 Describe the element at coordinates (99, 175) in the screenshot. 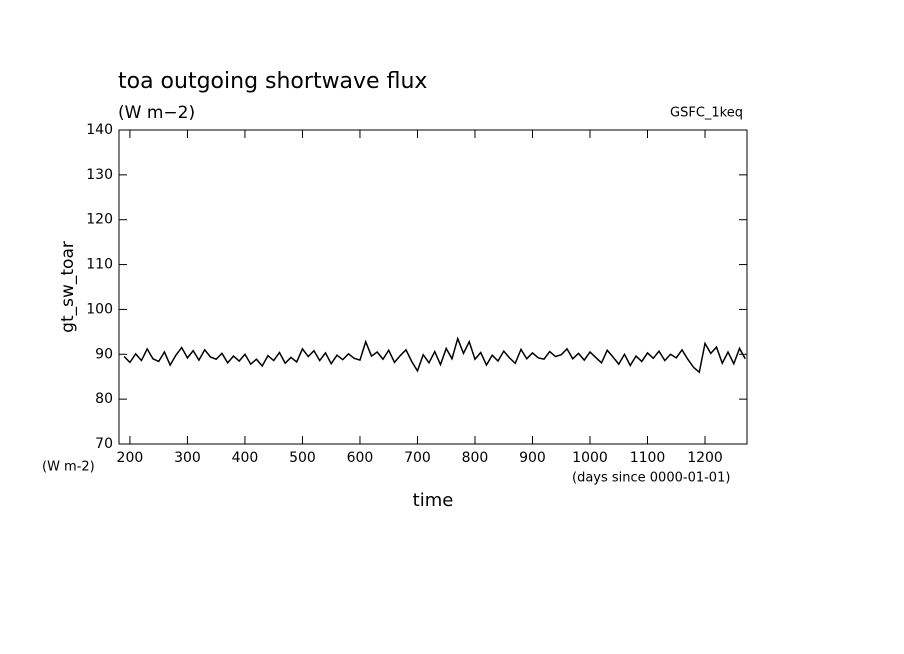

I see `y-tick-label: 130` at that location.